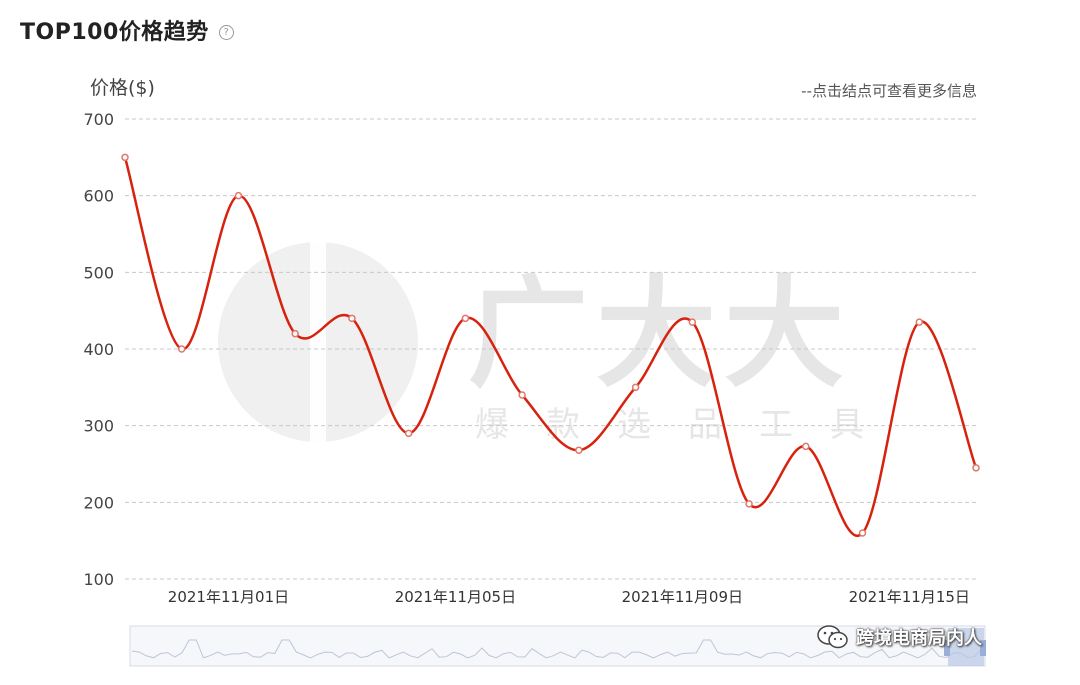 The image size is (1080, 685). I want to click on y-tick-label: 500, so click(98, 272).